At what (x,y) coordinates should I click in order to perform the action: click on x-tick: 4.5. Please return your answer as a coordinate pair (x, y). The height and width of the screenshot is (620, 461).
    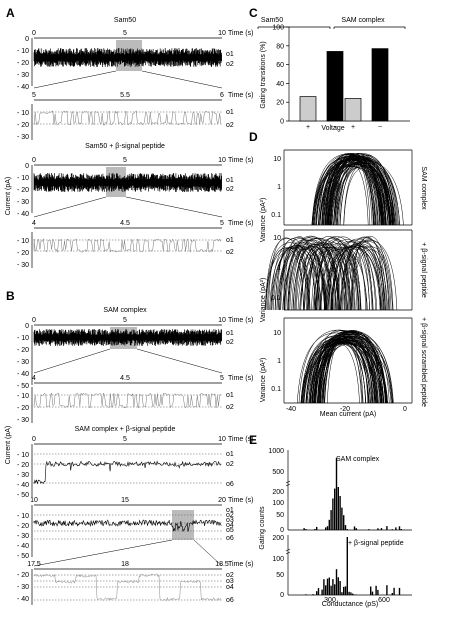
    Looking at the image, I should click on (125, 223).